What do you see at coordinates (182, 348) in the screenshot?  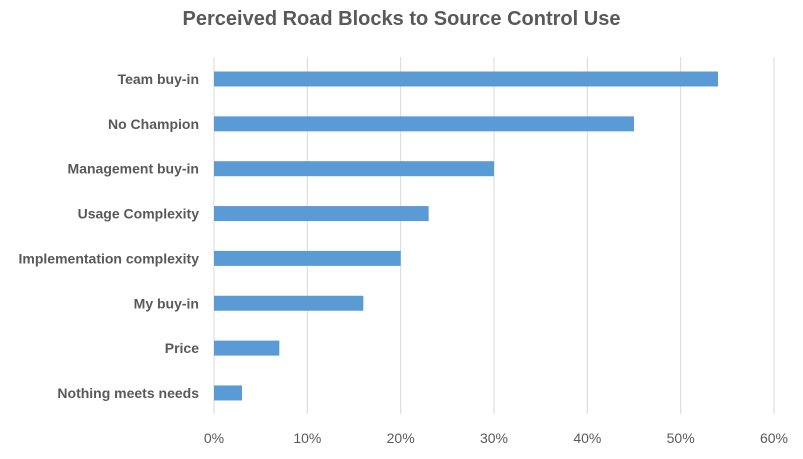 I see `category-label: Price` at bounding box center [182, 348].